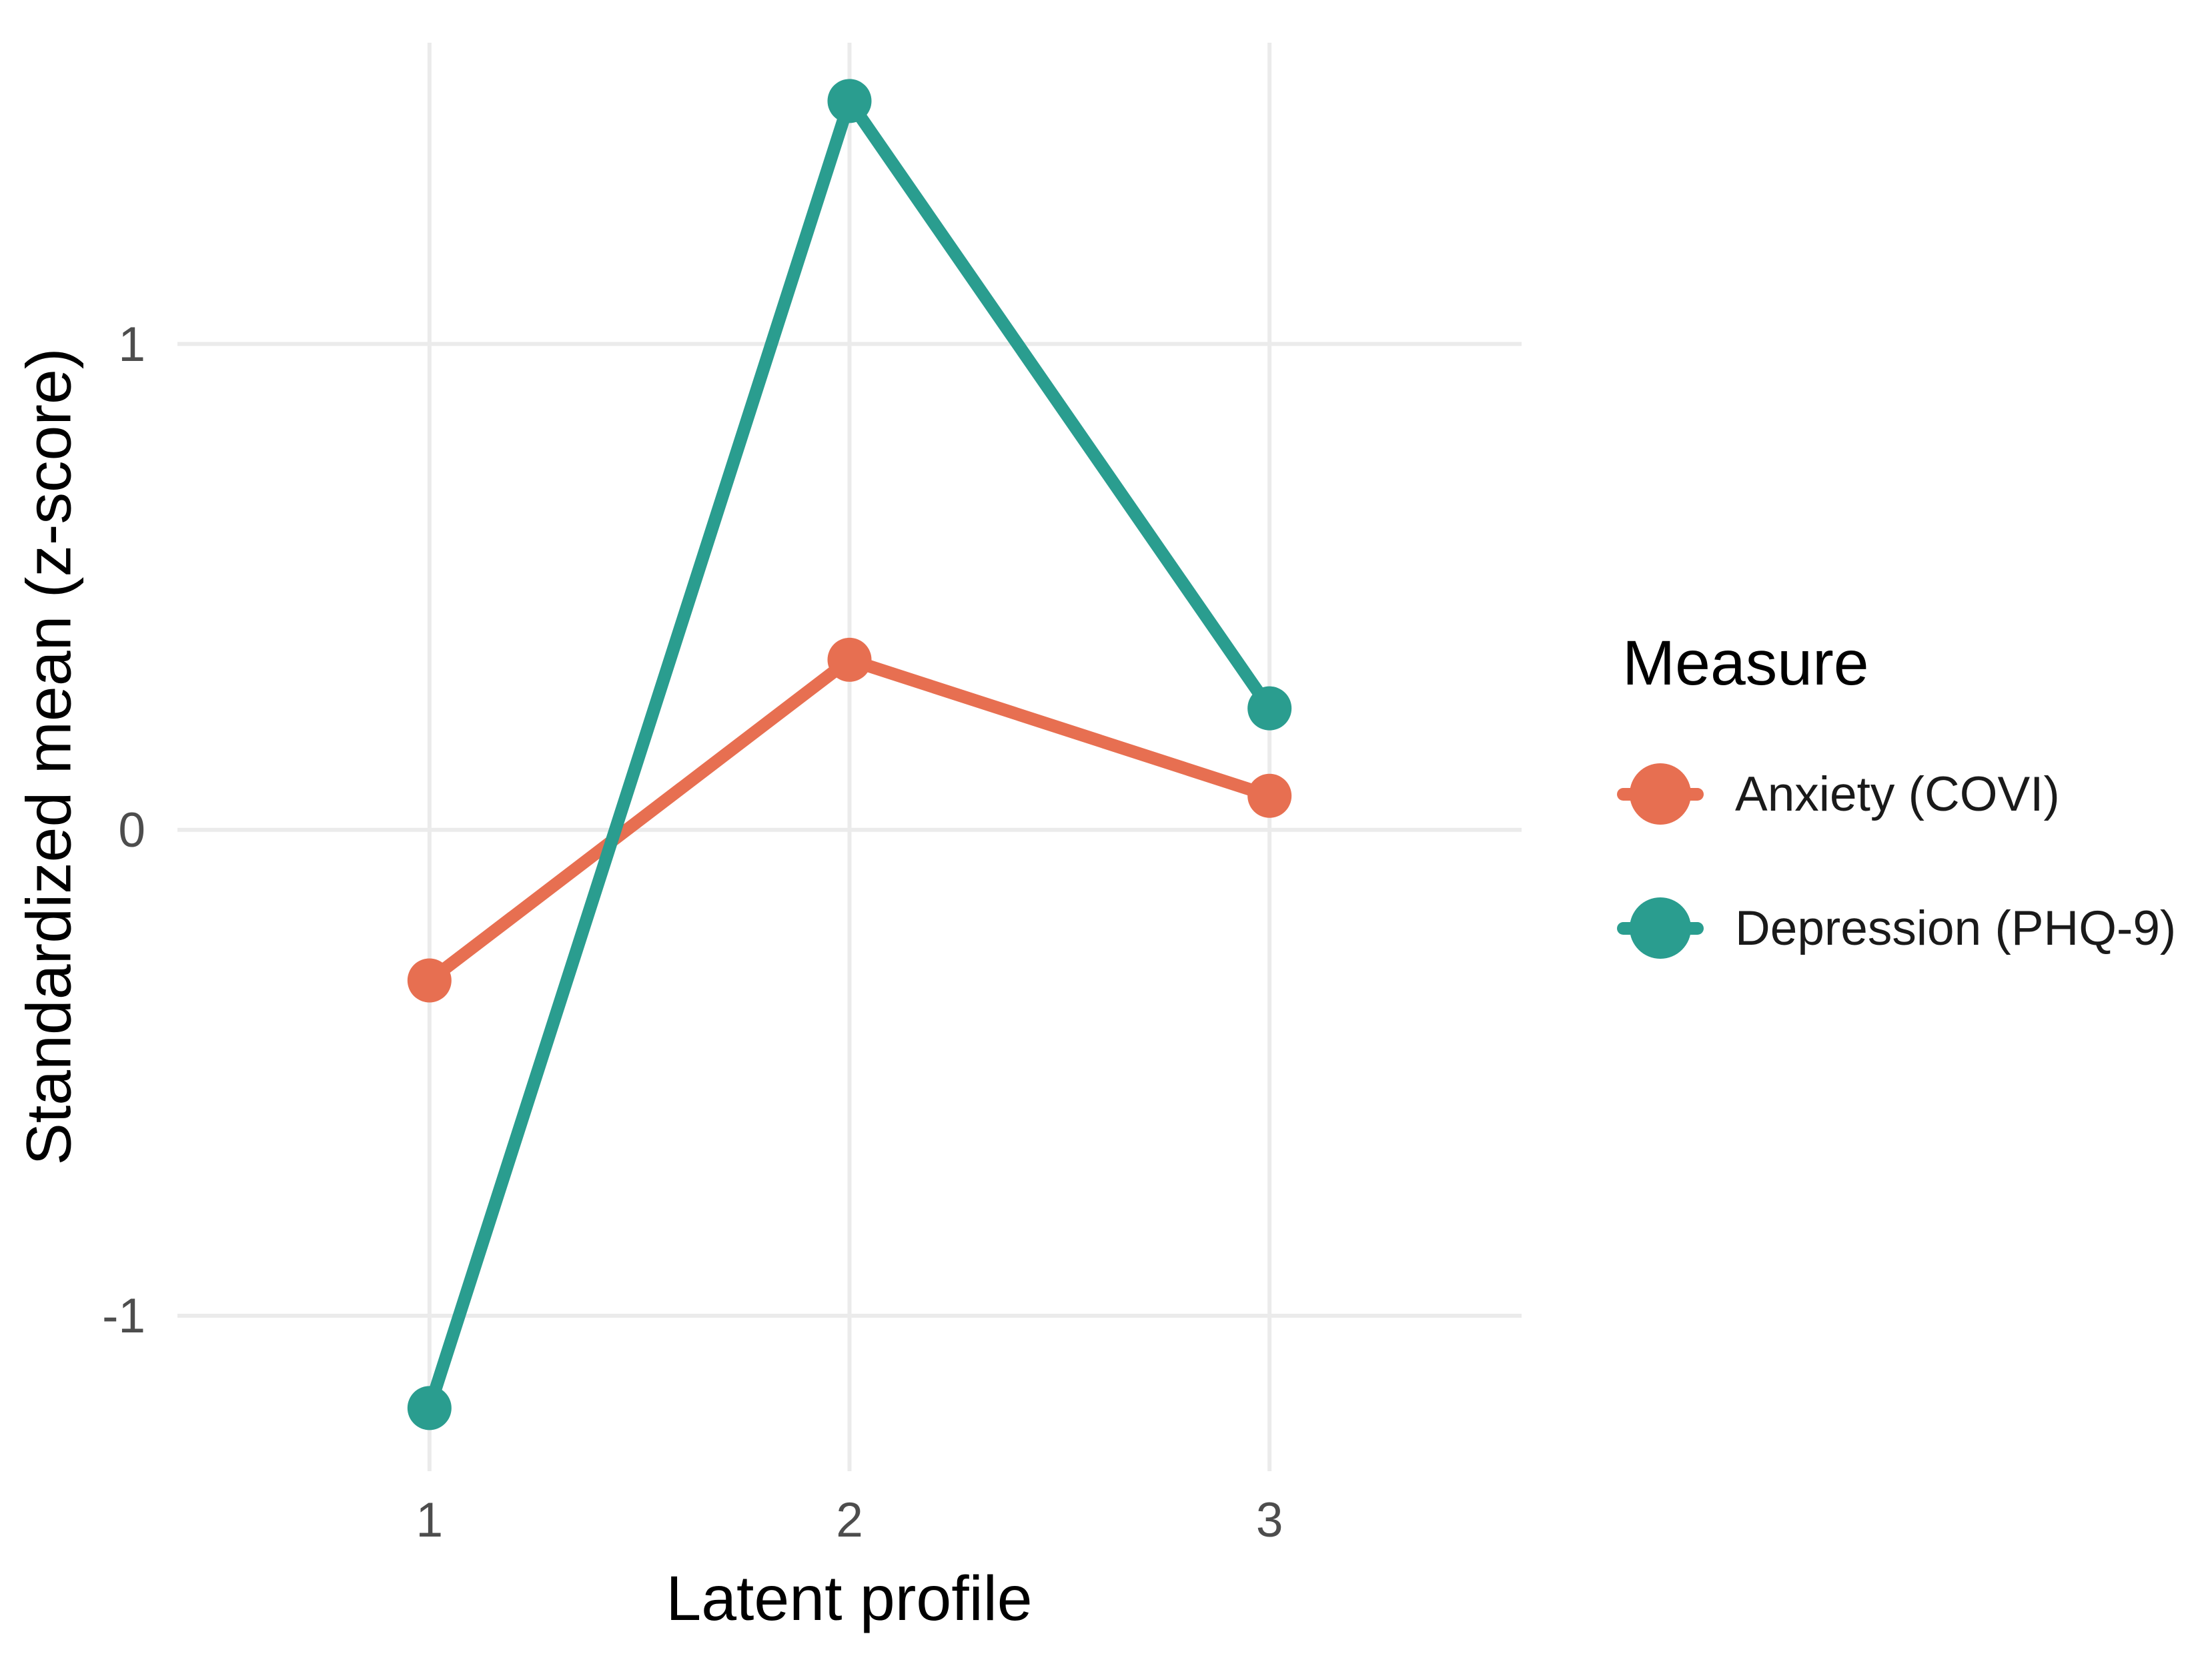 Image resolution: width=2212 pixels, height=1656 pixels. I want to click on legend-item-anxiety: Anxiety (COVI), so click(1896, 794).